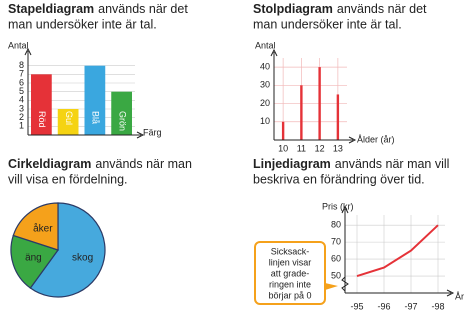  Describe the element at coordinates (290, 284) in the screenshot. I see `annotation-text: ringen inte` at that location.